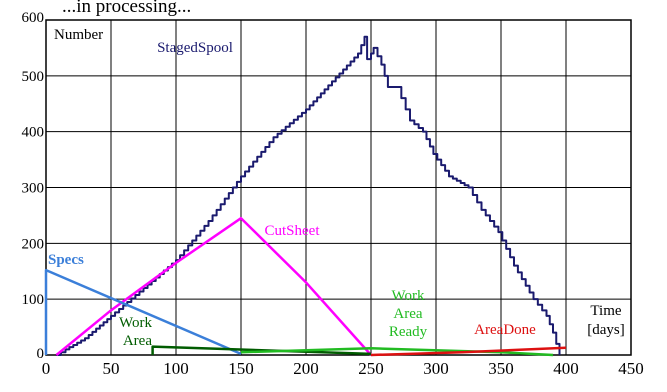  Describe the element at coordinates (195, 48) in the screenshot. I see `series-label: StagedSpool` at that location.